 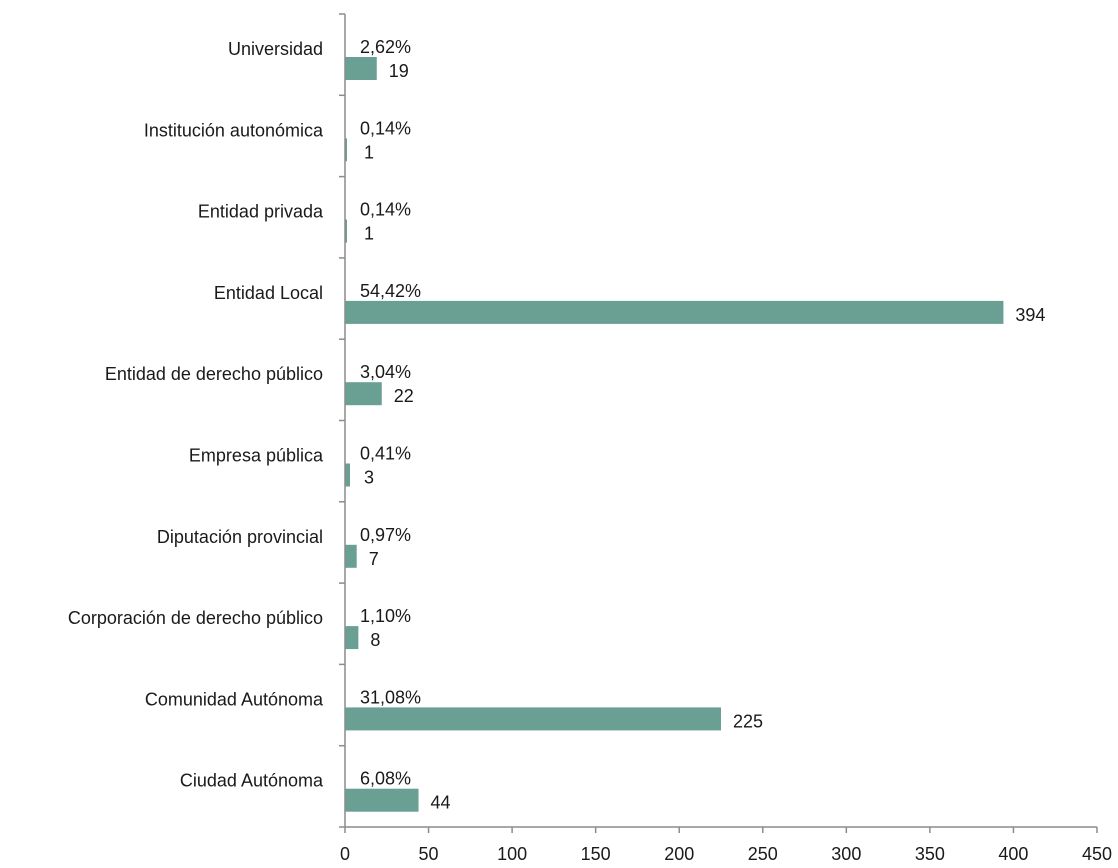 I want to click on percent-label: 0,97%, so click(x=385, y=535).